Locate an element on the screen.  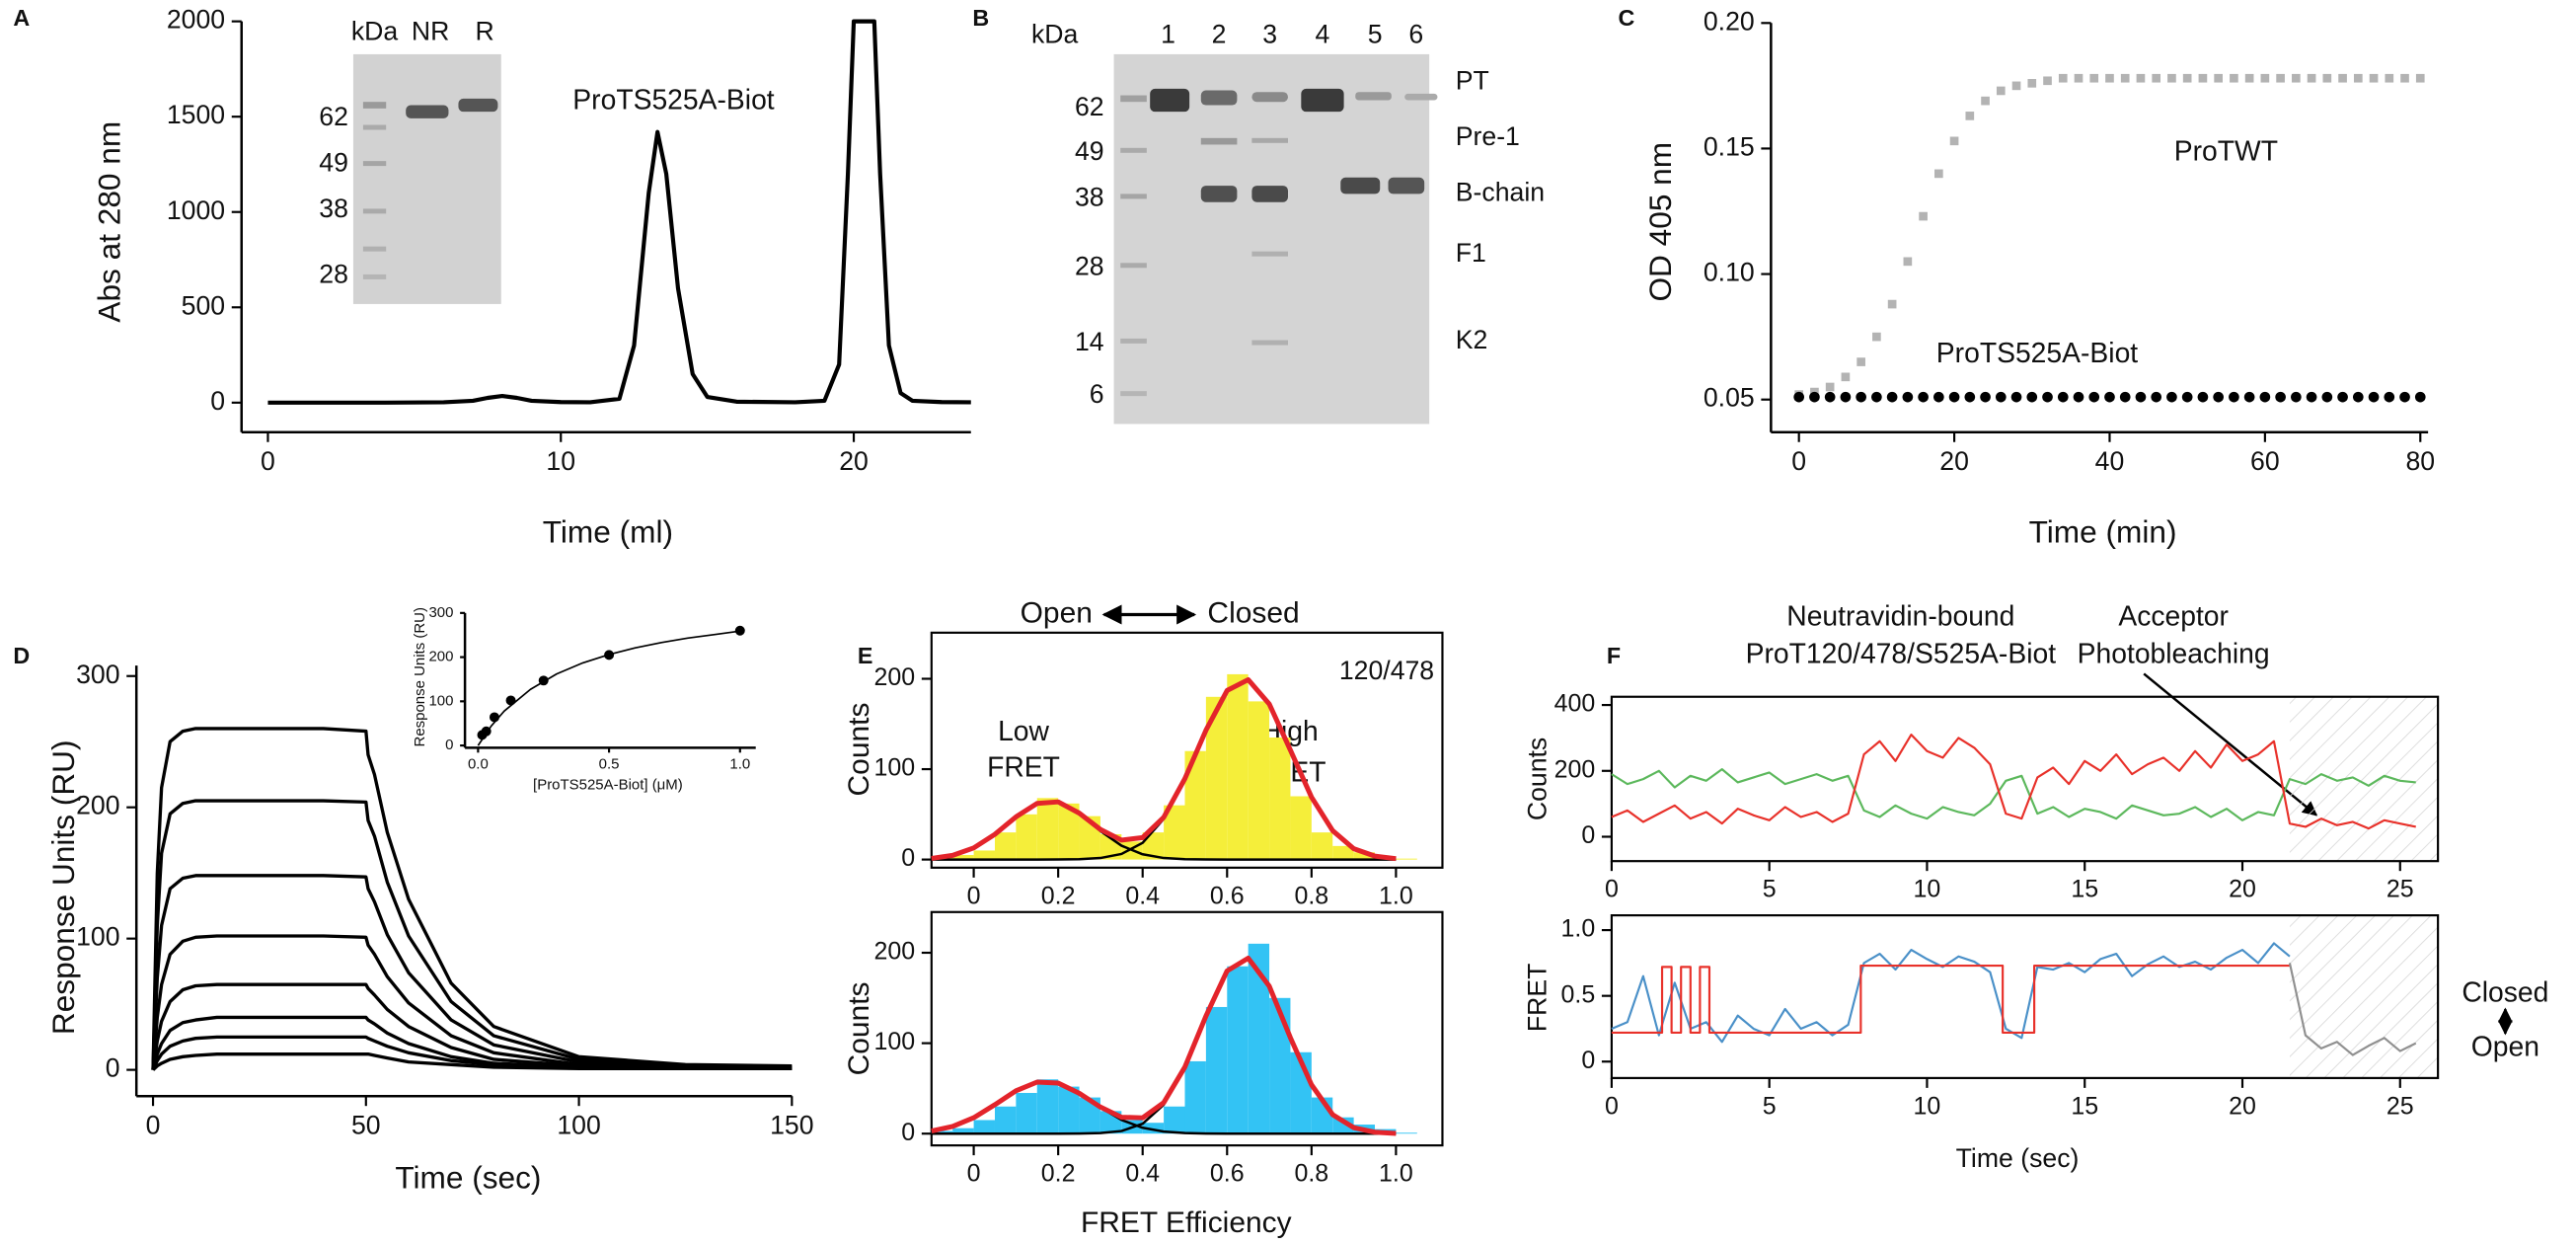
gel-marker: 6 is located at coordinates (1097, 394).